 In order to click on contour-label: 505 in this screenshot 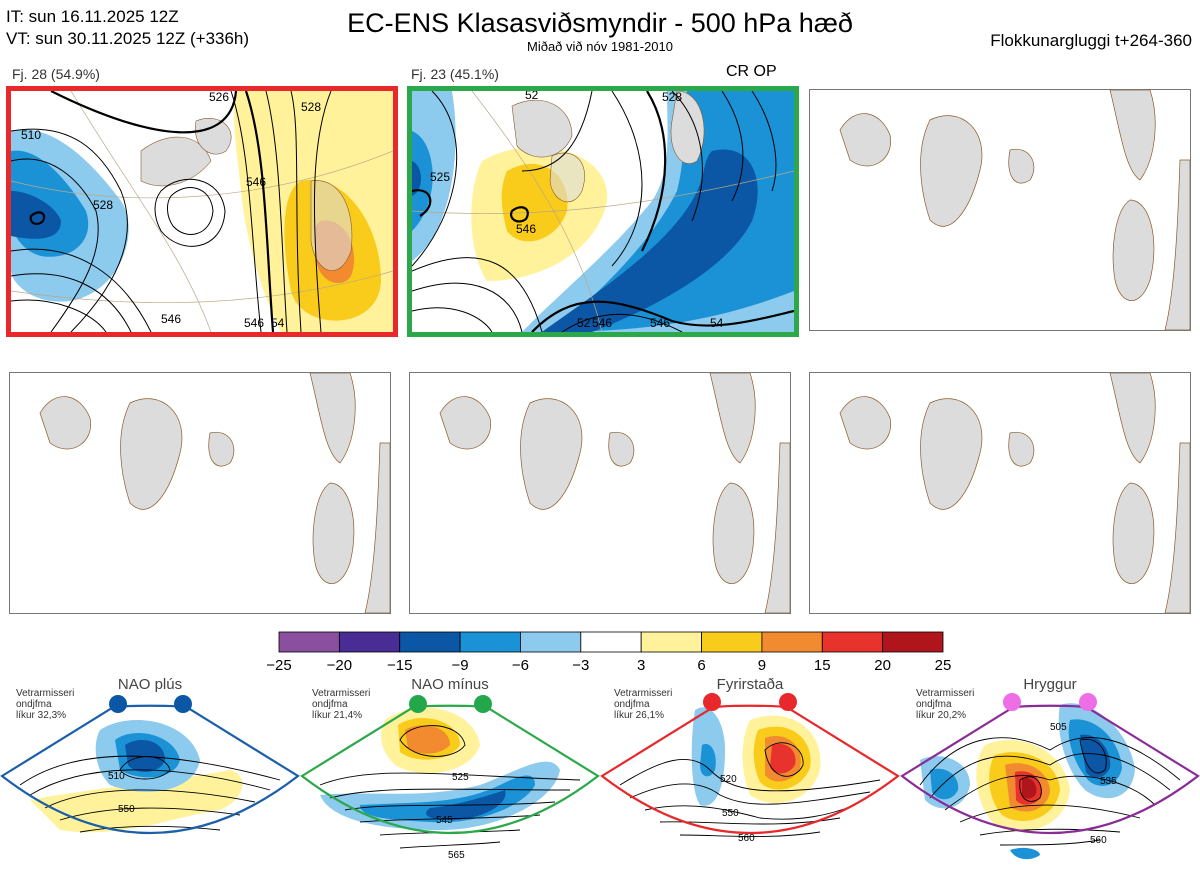, I will do `click(1058, 727)`.